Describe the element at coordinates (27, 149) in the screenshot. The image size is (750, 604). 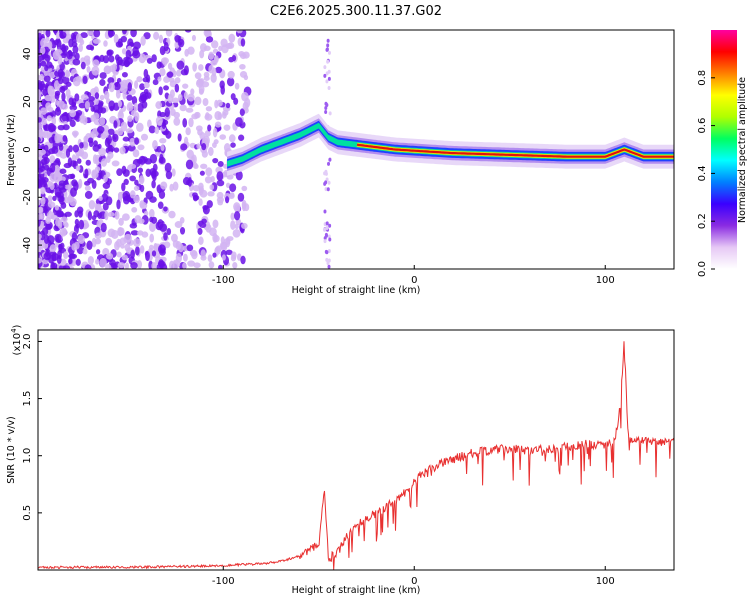
I see `y-tick-label: 0` at that location.